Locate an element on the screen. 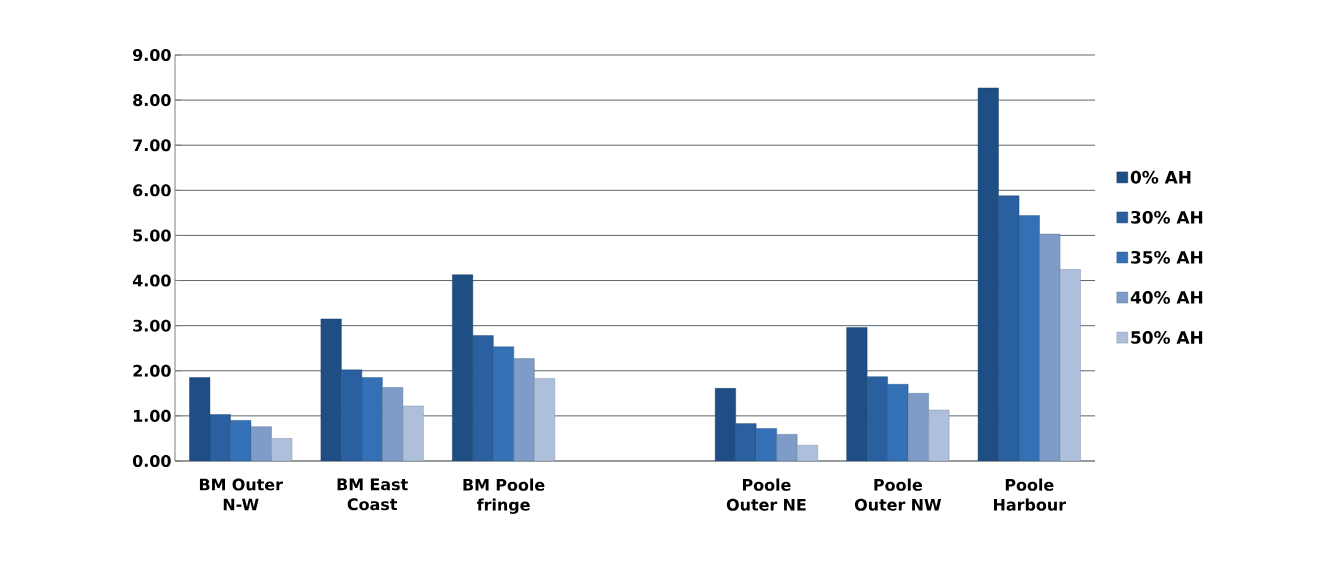 This screenshot has width=1337, height=572. y-tick-label: 1.00 is located at coordinates (152, 415).